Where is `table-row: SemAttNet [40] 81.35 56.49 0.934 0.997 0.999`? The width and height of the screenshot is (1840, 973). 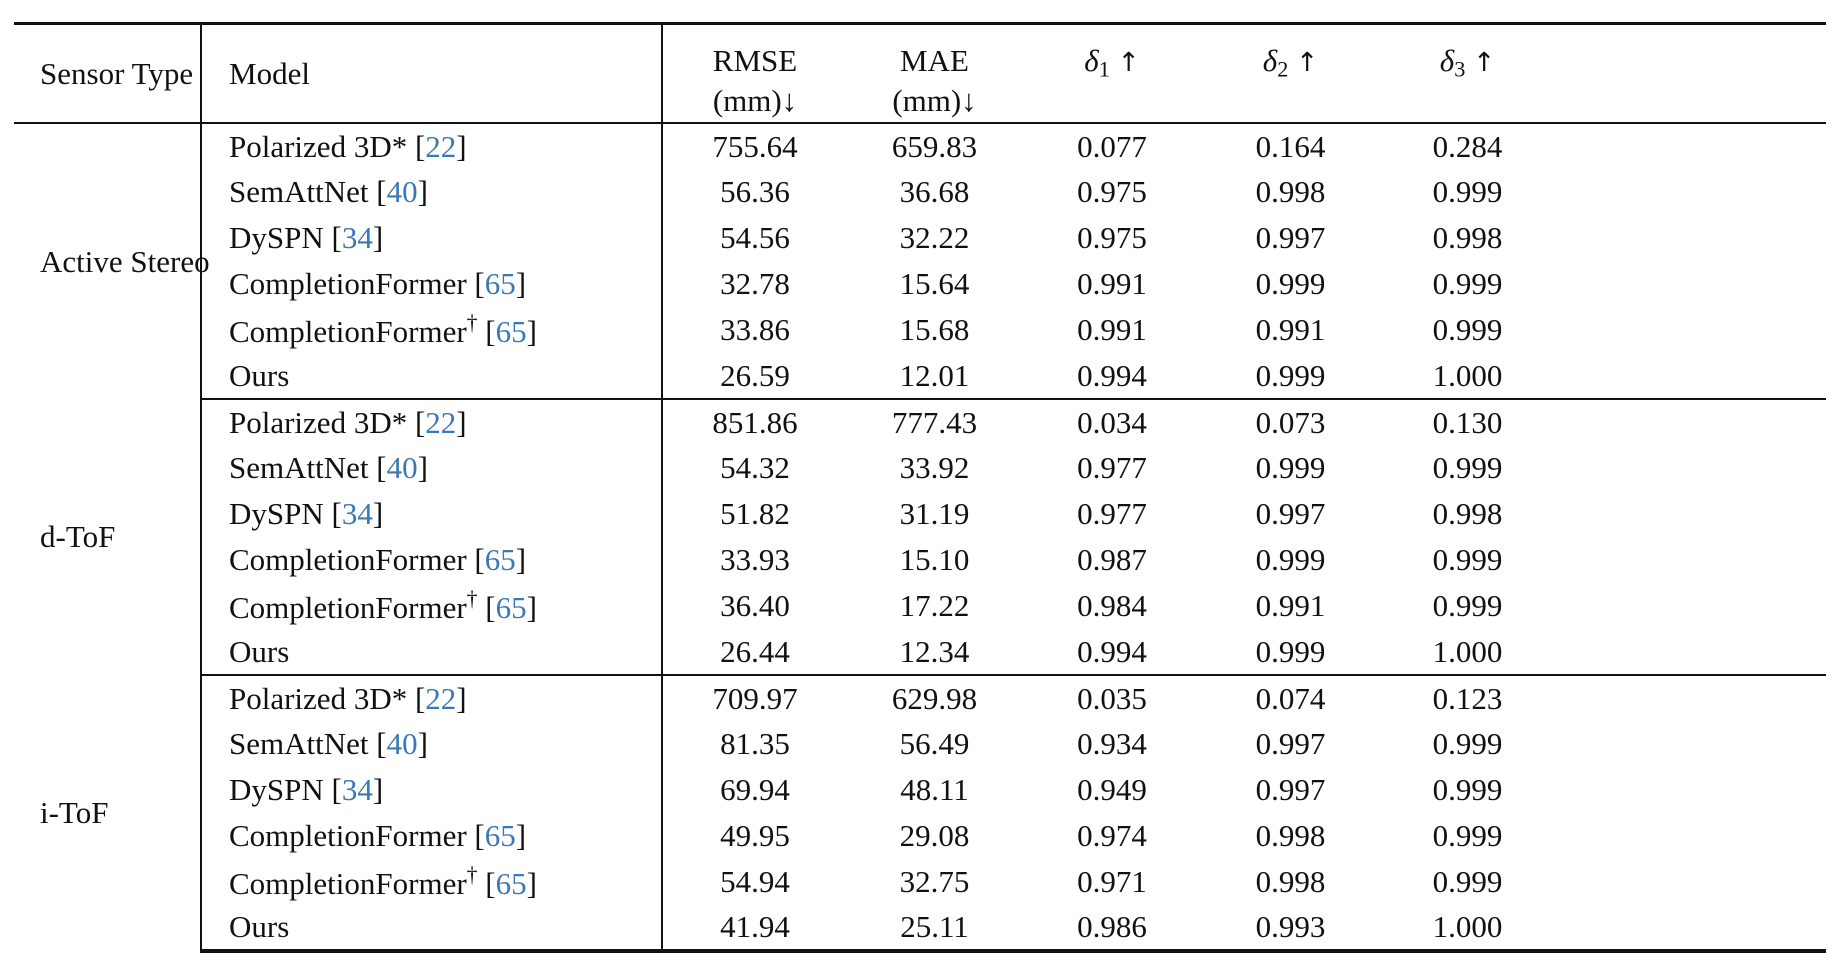 table-row: SemAttNet [40] 81.35 56.49 0.934 0.997 0.999 is located at coordinates (920, 743).